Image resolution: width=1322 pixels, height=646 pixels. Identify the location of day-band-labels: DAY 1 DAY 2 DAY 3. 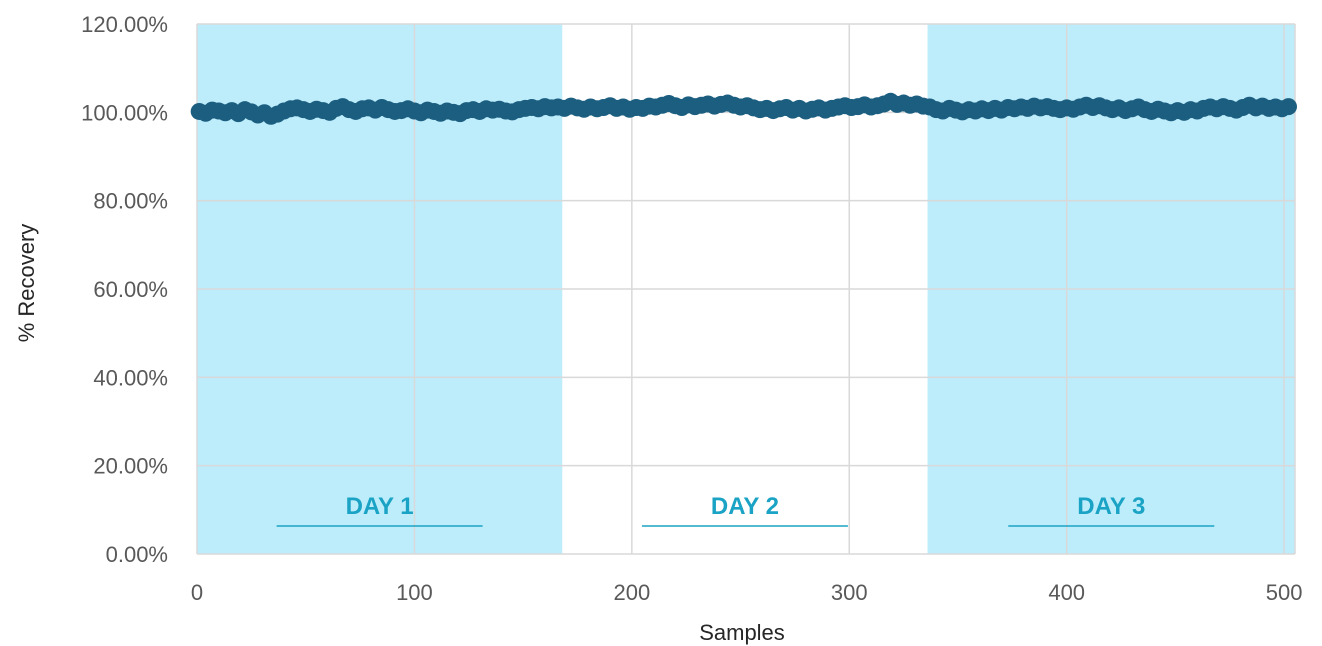
(745, 510).